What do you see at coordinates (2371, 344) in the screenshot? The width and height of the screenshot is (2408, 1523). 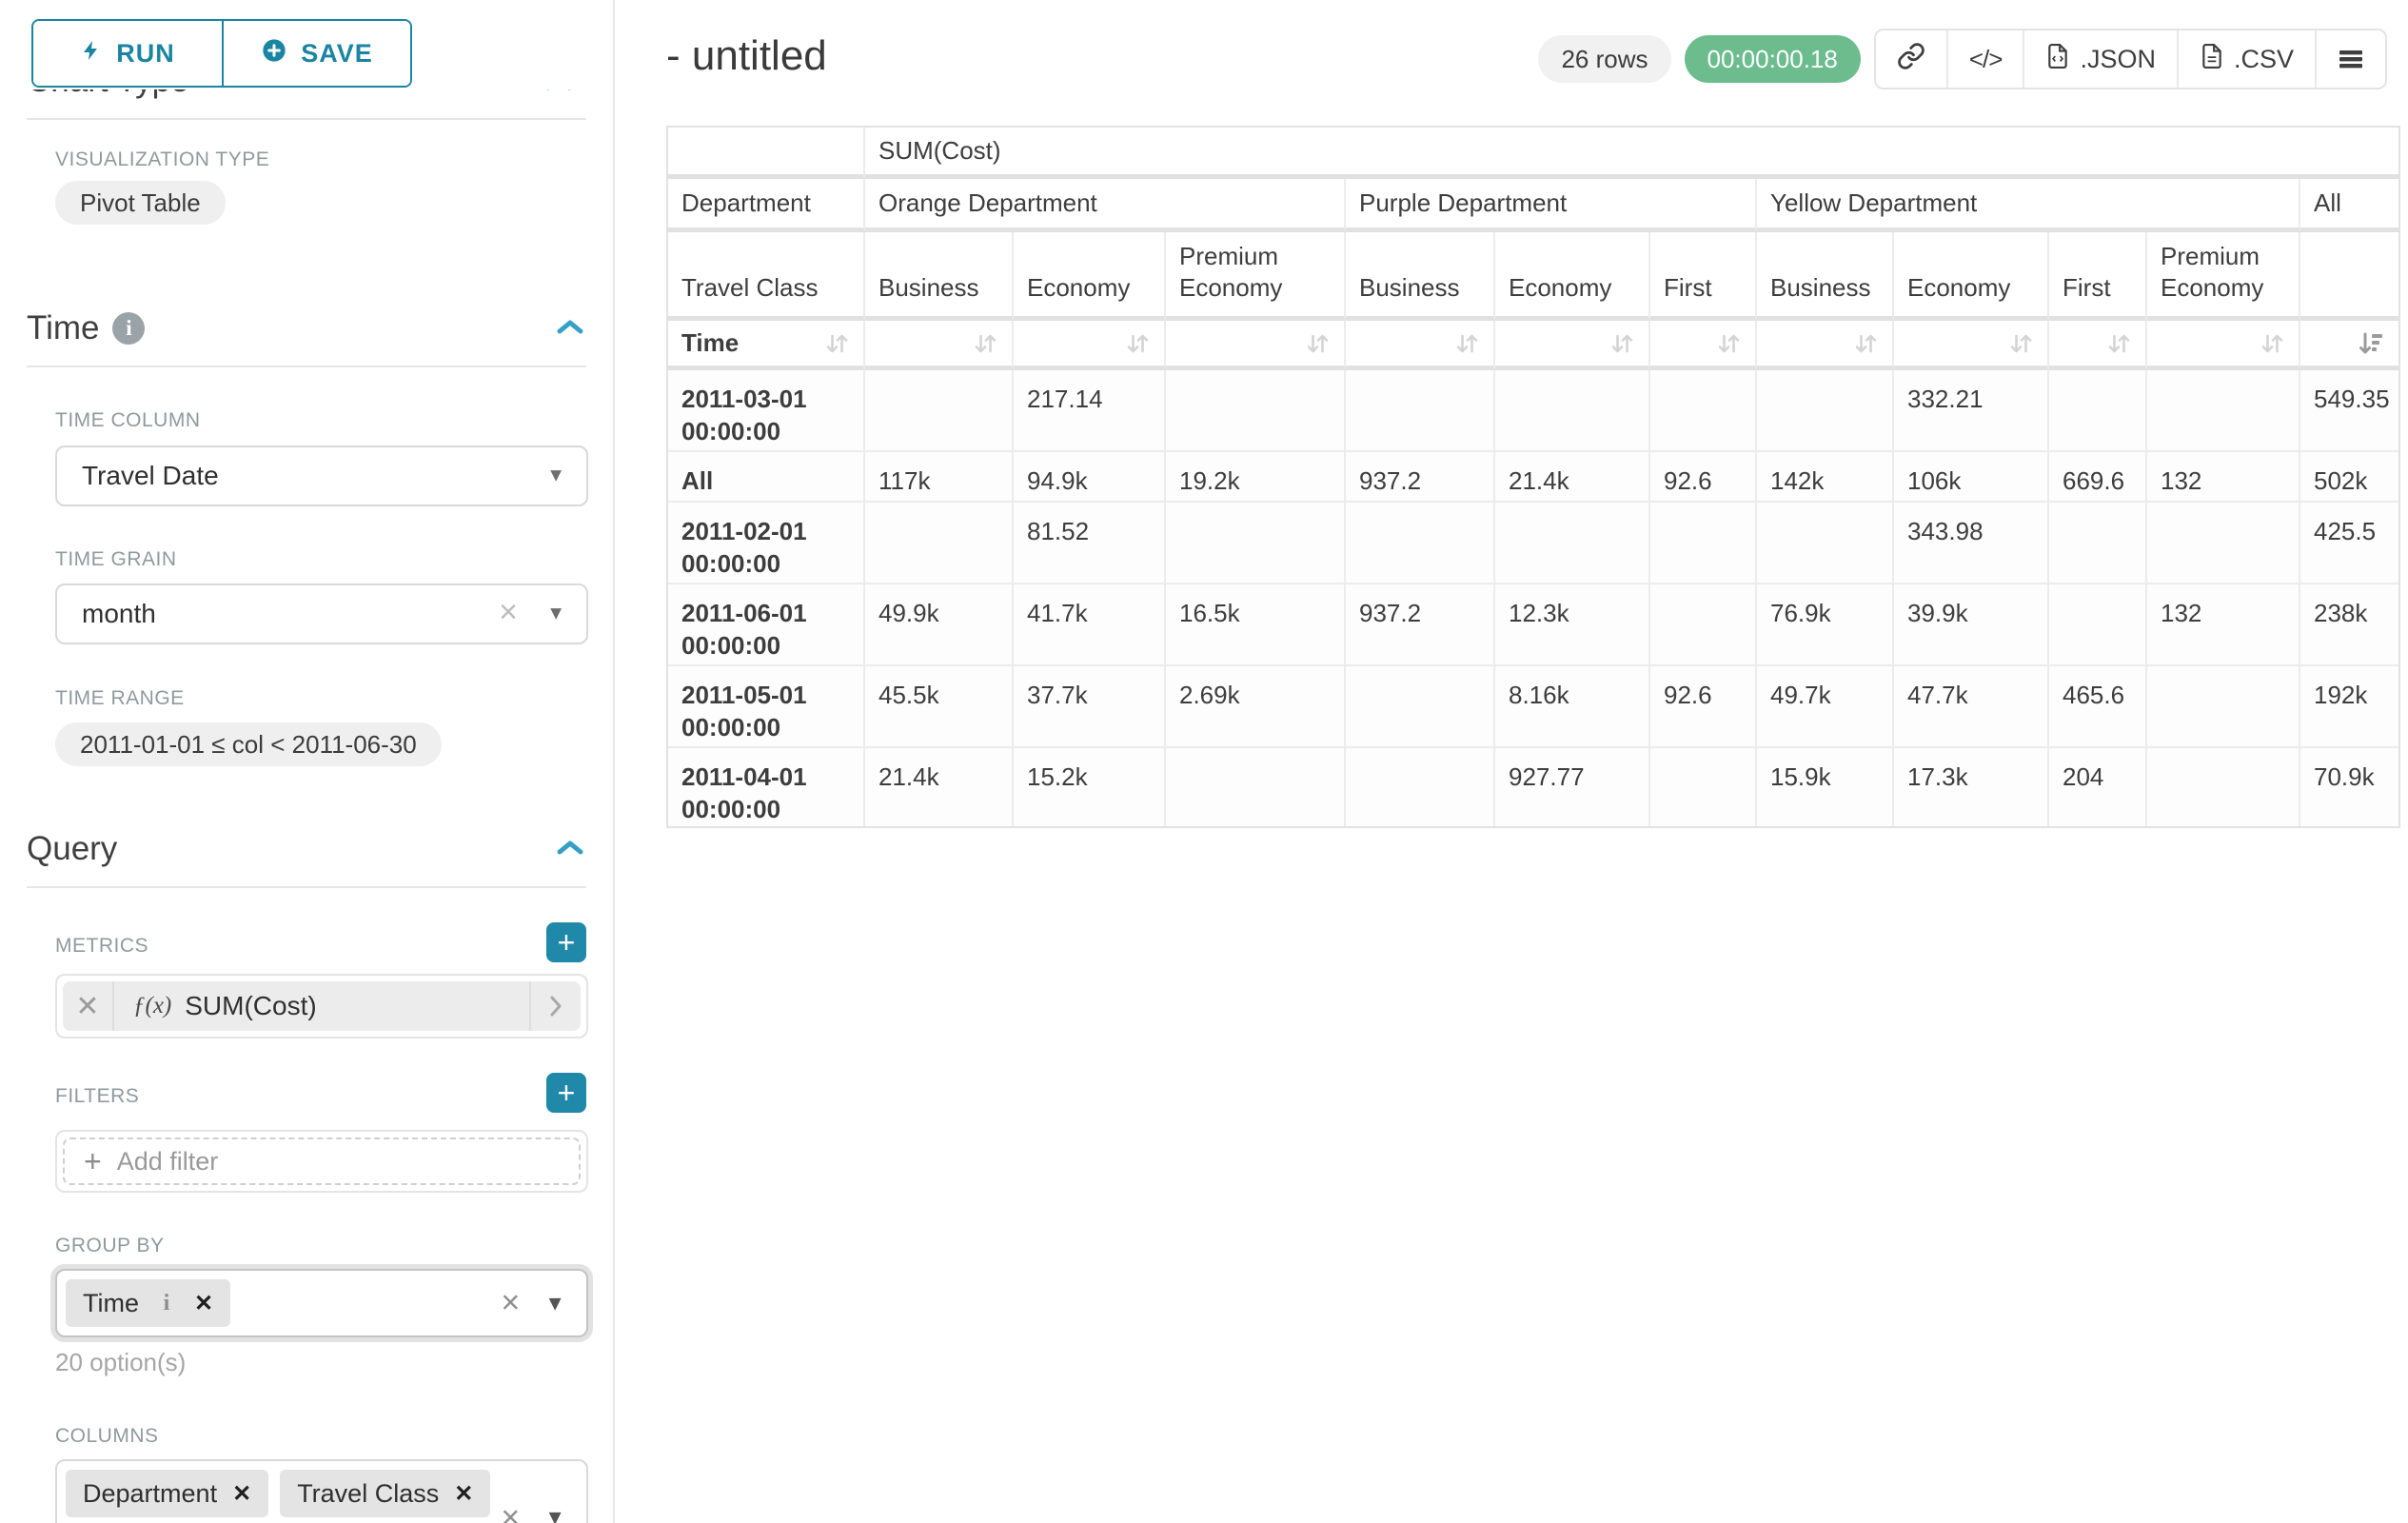 I see `sort-desc-icon` at bounding box center [2371, 344].